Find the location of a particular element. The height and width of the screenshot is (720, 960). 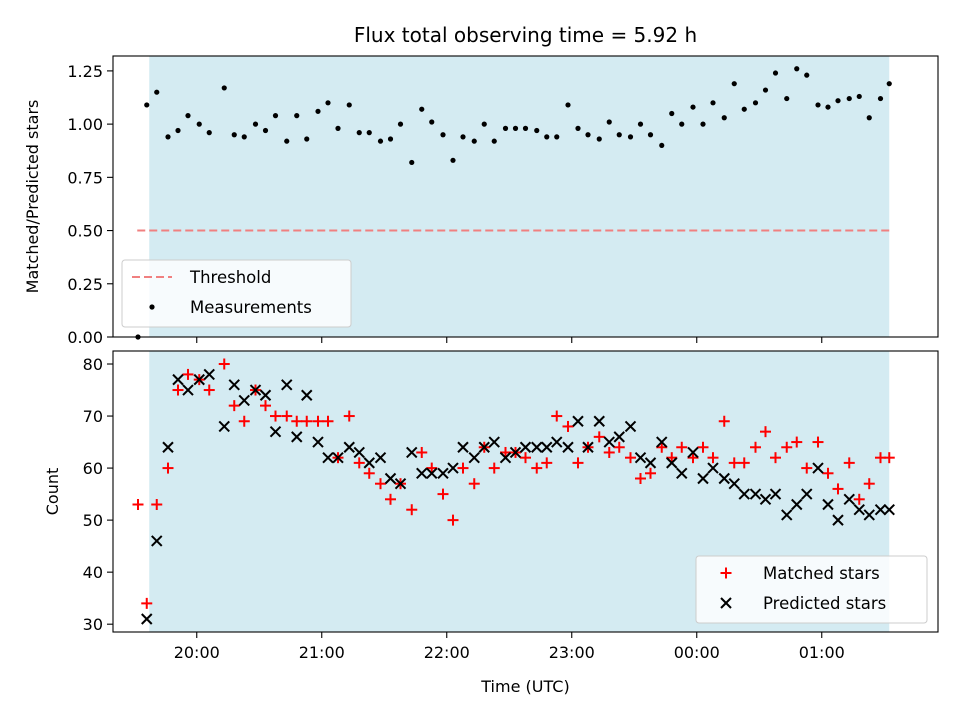

bottom-x-tick-label: 23:00 is located at coordinates (572, 652).